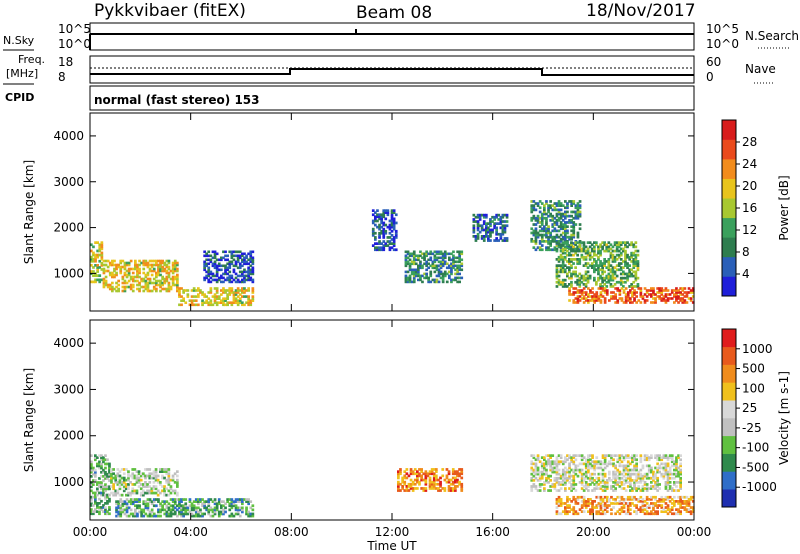  Describe the element at coordinates (90, 532) in the screenshot. I see `x-tick-label: 00:00` at that location.